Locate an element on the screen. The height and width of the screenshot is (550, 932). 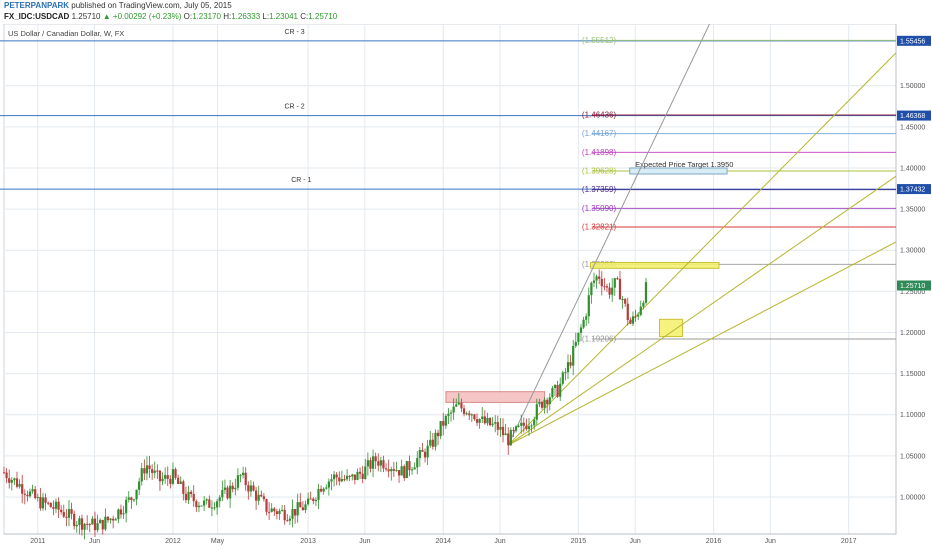
open-label: O: is located at coordinates (188, 16).